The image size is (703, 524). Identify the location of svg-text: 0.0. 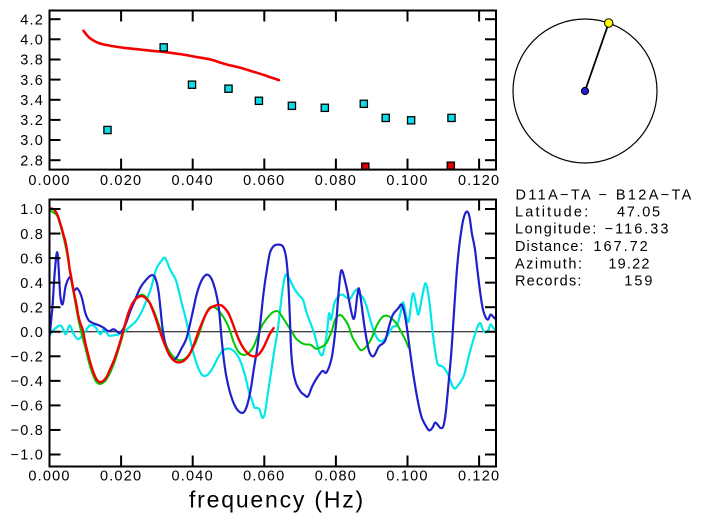
(32, 333).